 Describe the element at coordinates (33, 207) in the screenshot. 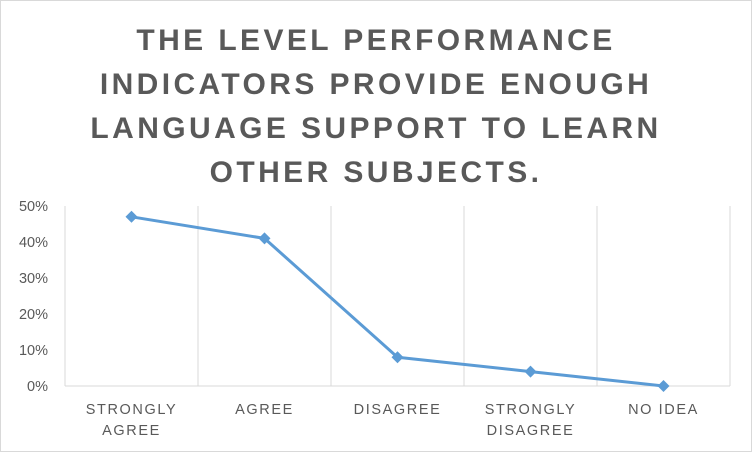

I see `y-tick-label: 50%` at that location.